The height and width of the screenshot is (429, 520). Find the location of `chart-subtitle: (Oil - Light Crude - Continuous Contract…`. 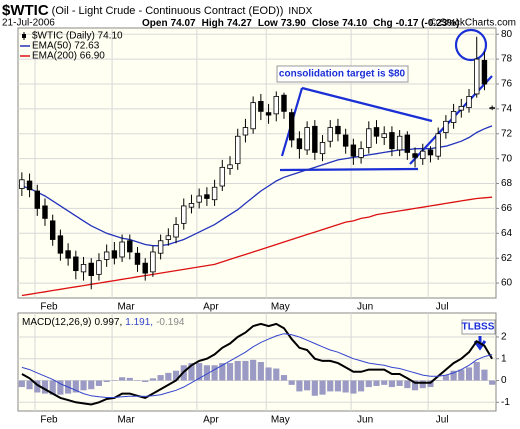

chart-subtitle: (Oil - Light Crude - Continuous Contract… is located at coordinates (168, 11).